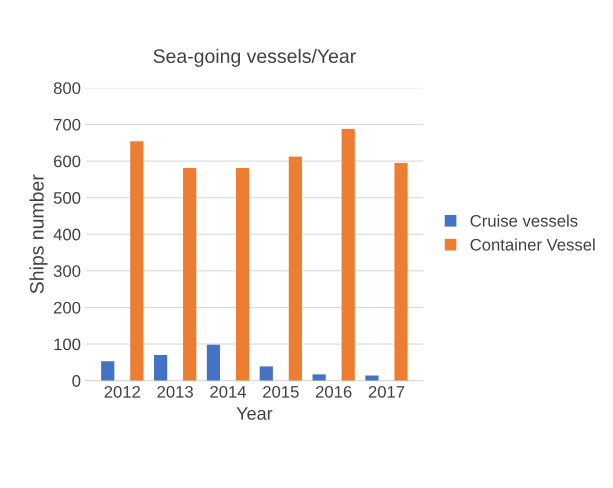 This screenshot has width=613, height=488. What do you see at coordinates (532, 244) in the screenshot?
I see `legend-label: Container Vessel` at bounding box center [532, 244].